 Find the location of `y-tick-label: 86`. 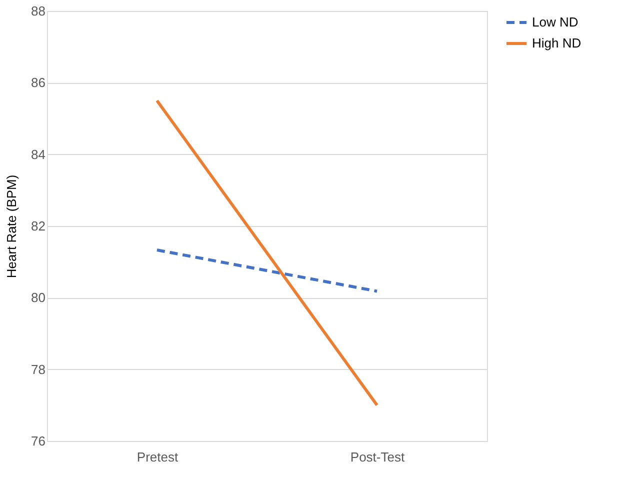

y-tick-label: 86 is located at coordinates (38, 82).